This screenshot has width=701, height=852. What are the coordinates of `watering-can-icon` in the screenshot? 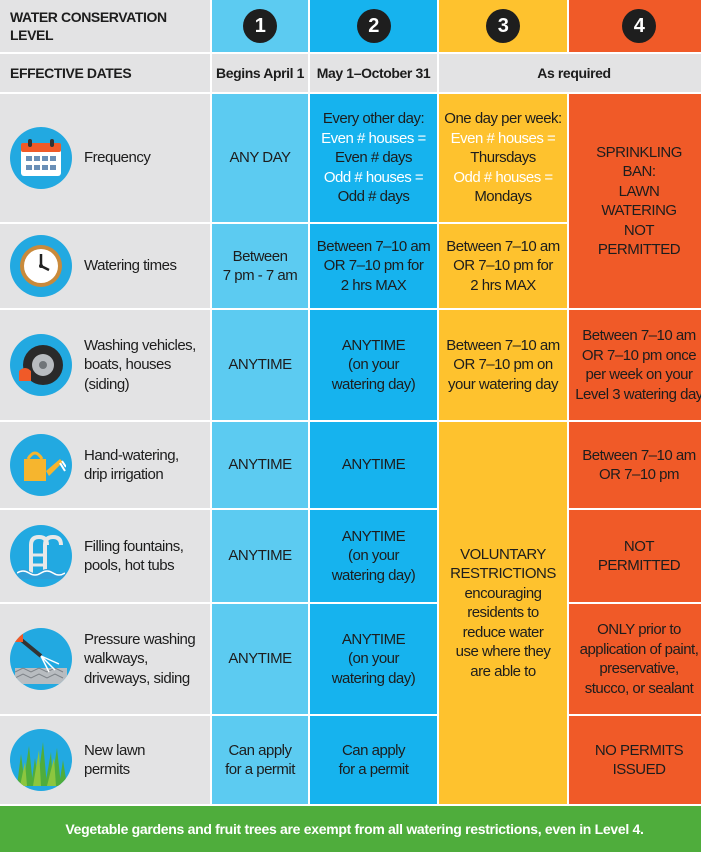 It's located at (41, 465).